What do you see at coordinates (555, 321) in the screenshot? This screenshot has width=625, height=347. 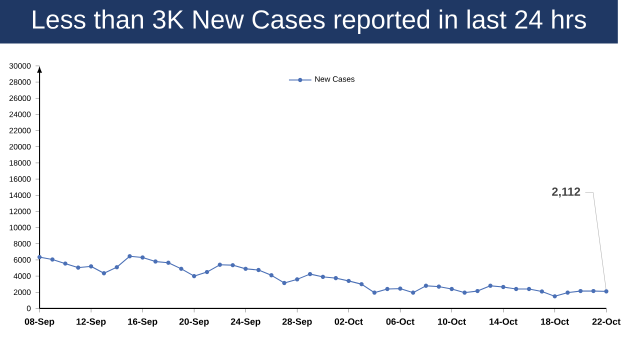 I see `x-tick-label: 18-Oct` at bounding box center [555, 321].